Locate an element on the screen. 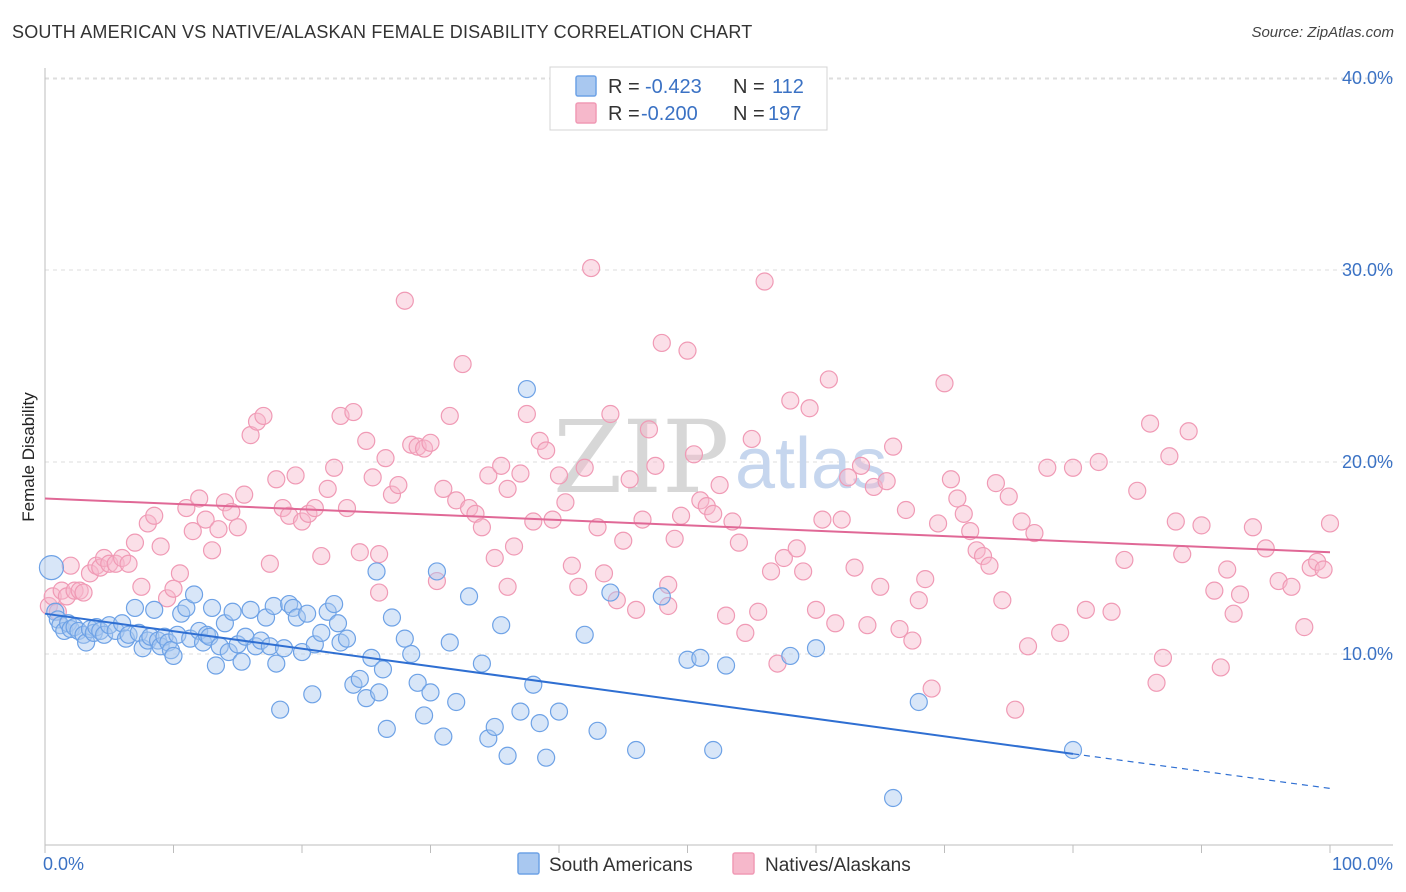  chart-source: Source: ZipAtlas.com is located at coordinates (1322, 32).